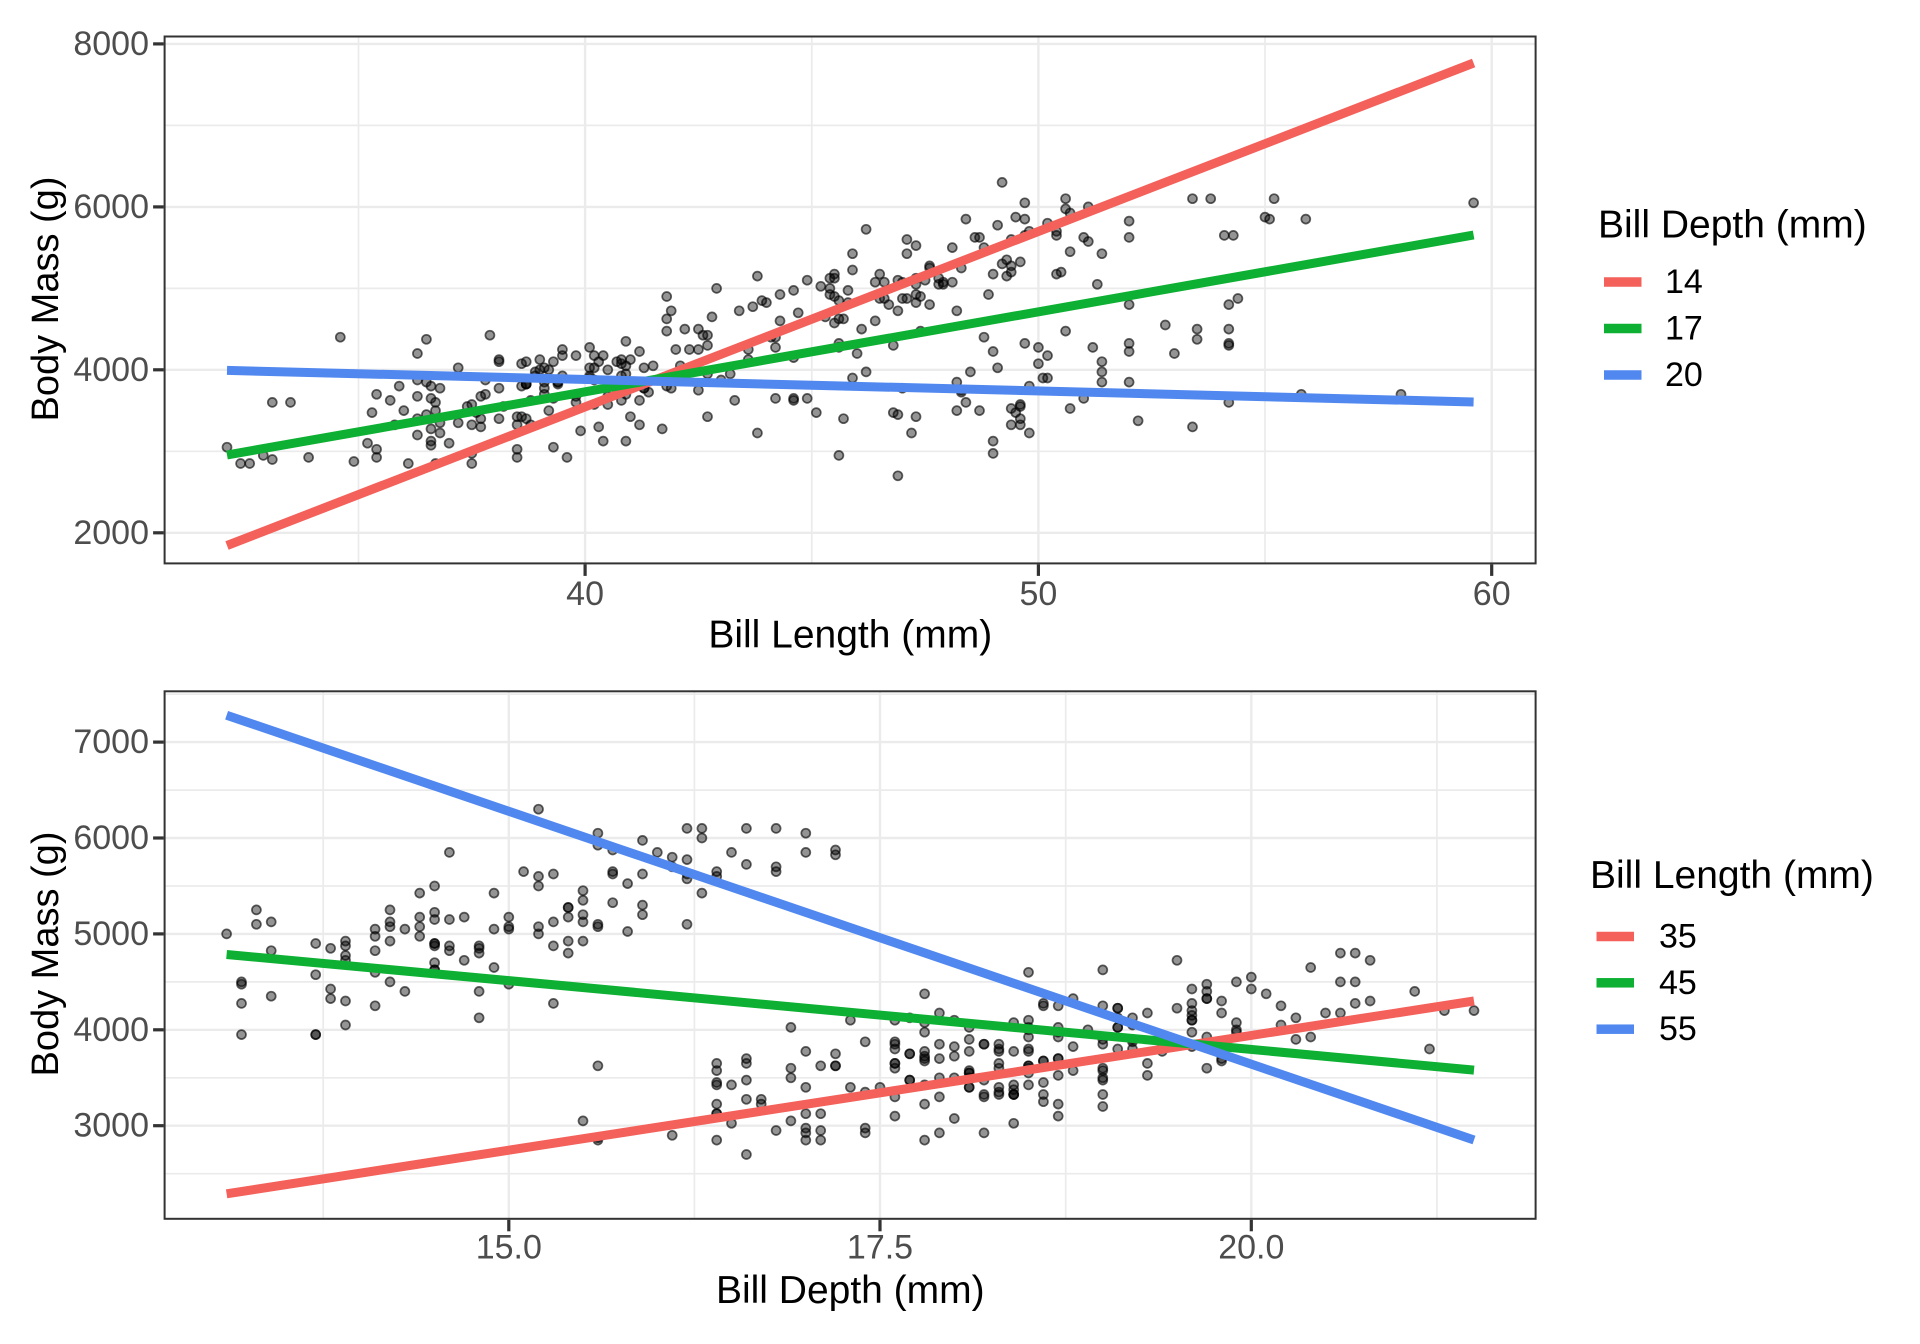  I want to click on svg-text: 20.0, so click(1251, 1248).